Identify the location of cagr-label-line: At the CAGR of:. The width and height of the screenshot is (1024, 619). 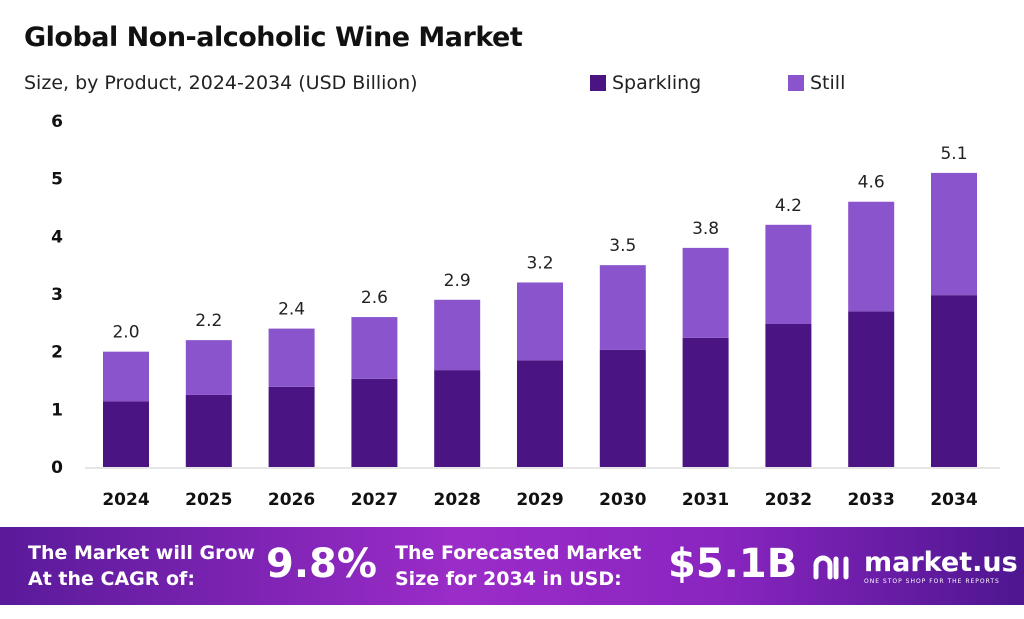
(111, 579).